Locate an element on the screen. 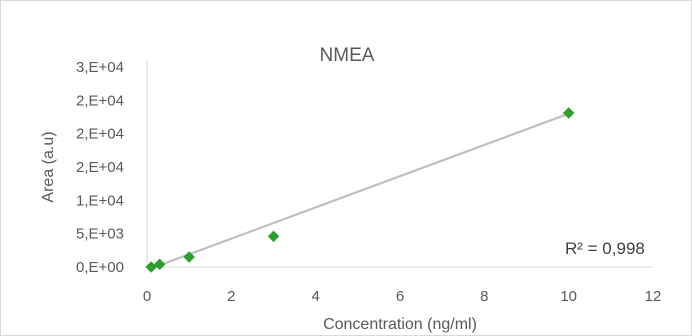  r-squared-annotation: R² = 0,998 is located at coordinates (605, 248).